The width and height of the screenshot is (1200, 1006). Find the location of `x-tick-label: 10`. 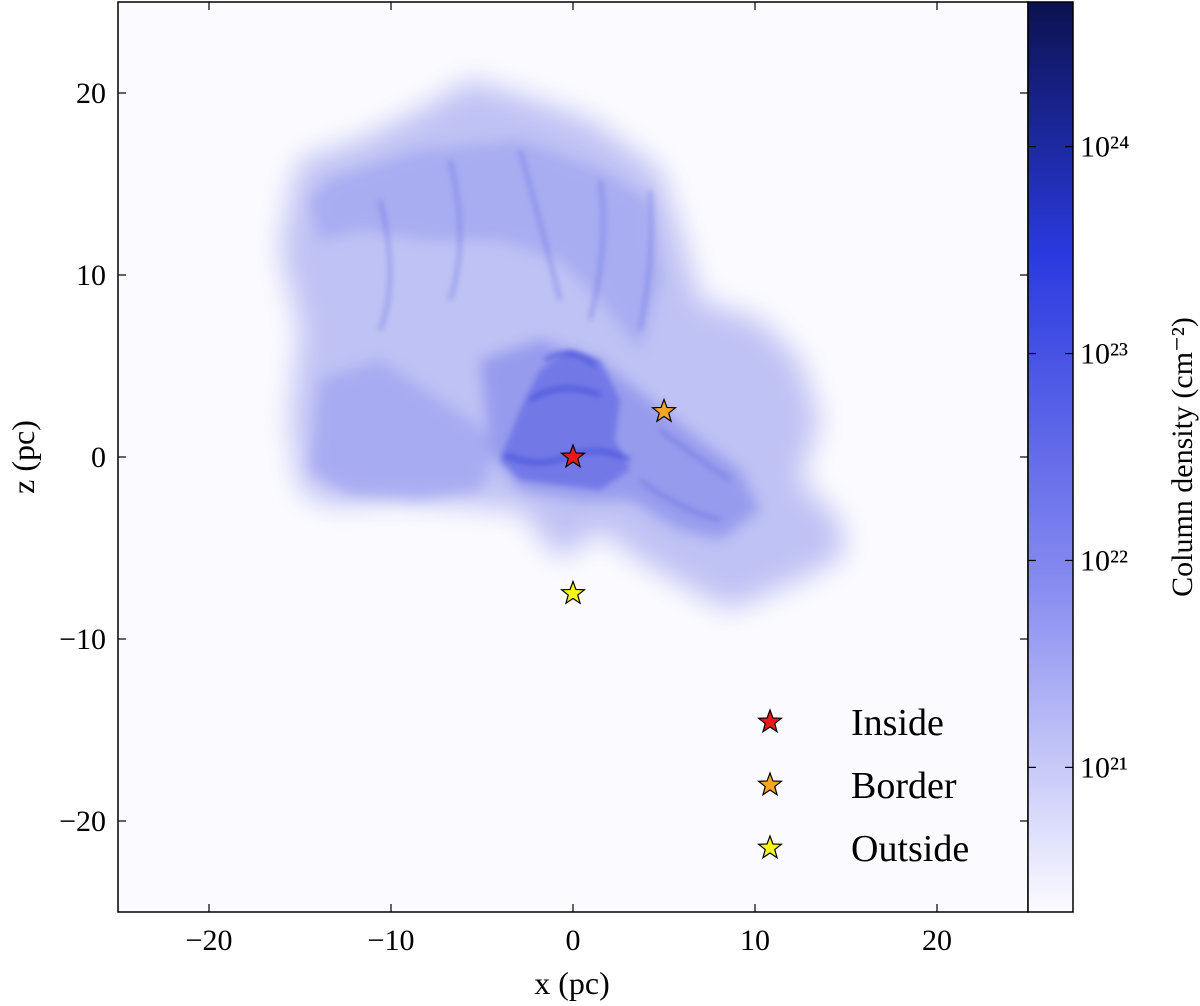

x-tick-label: 10 is located at coordinates (755, 940).